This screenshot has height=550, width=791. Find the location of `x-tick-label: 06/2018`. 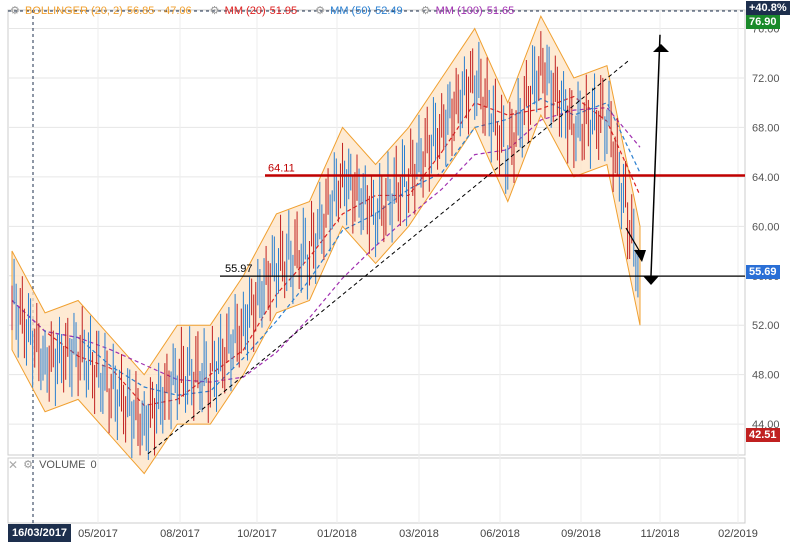

x-tick-label: 06/2018 is located at coordinates (500, 534).